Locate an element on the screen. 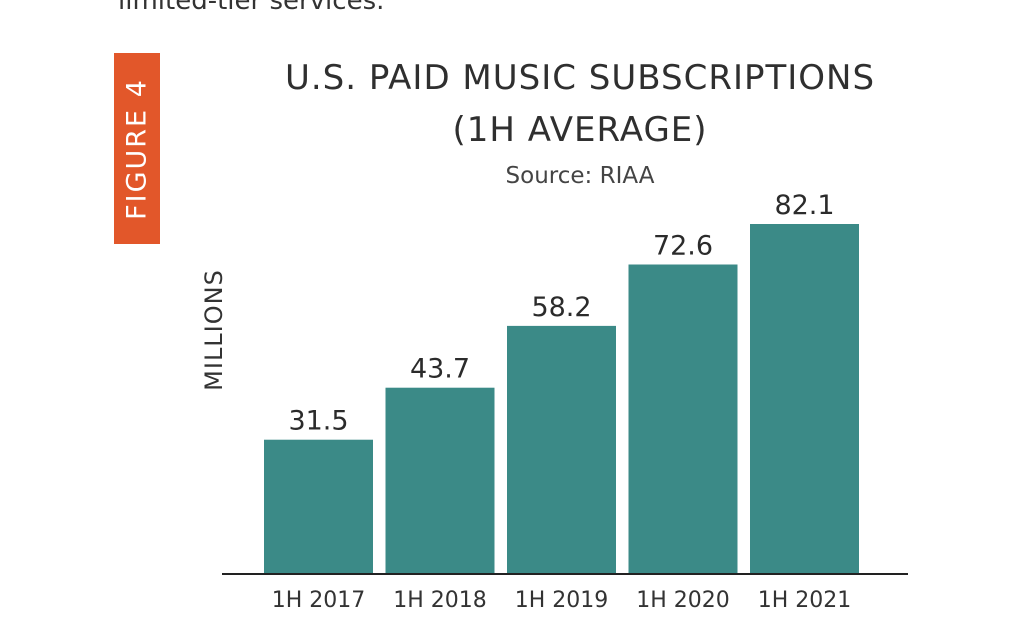 The height and width of the screenshot is (632, 1024). preceding-paragraph-text: limited-tier services. is located at coordinates (251, 8).